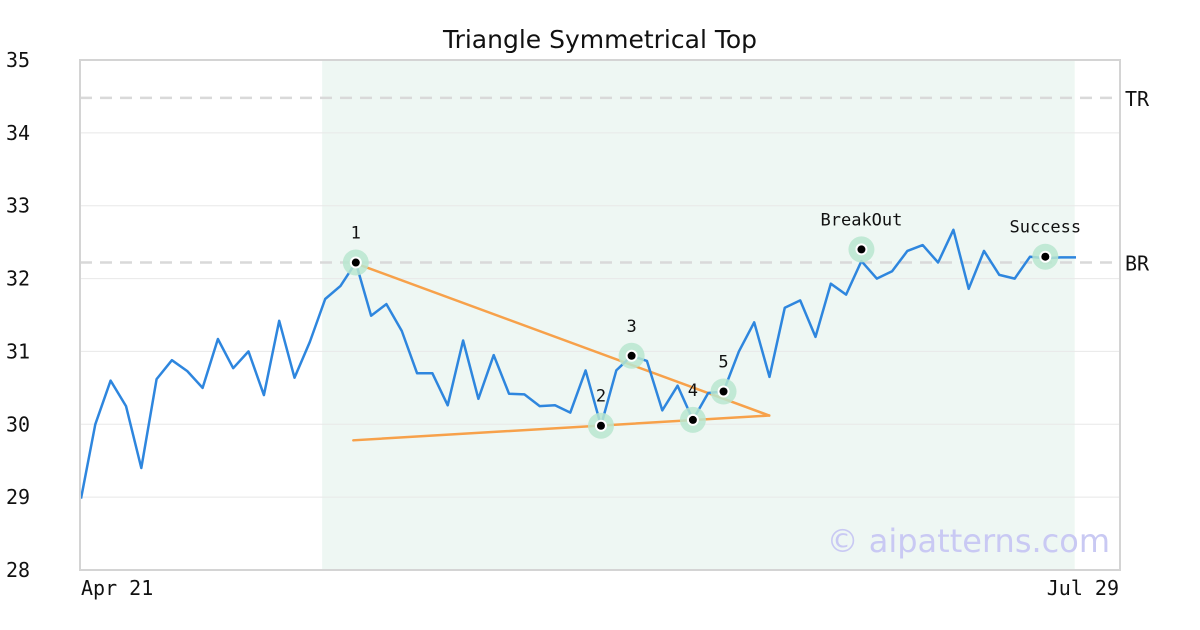 The height and width of the screenshot is (630, 1200). What do you see at coordinates (693, 391) in the screenshot?
I see `point-label: 4` at bounding box center [693, 391].